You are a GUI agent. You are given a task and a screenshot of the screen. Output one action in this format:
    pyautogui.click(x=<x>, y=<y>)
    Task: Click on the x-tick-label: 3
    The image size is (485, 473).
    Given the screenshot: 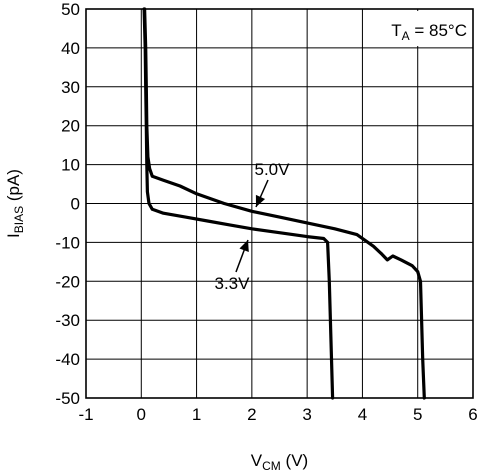 What is the action you would take?
    pyautogui.click(x=306, y=414)
    